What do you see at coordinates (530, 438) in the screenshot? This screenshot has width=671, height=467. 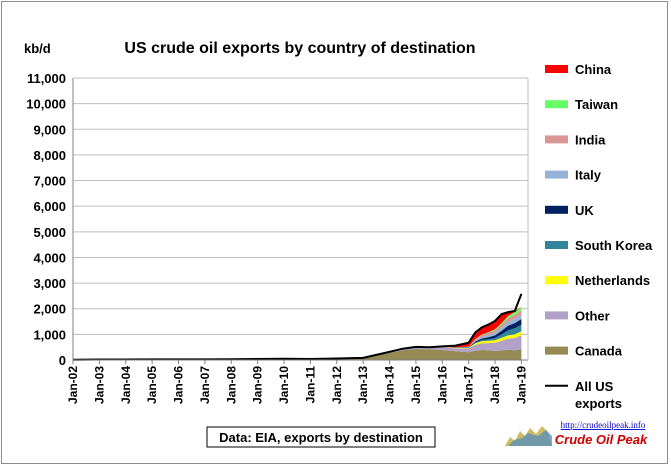 I see `watermark-hills-icon-back` at bounding box center [530, 438].